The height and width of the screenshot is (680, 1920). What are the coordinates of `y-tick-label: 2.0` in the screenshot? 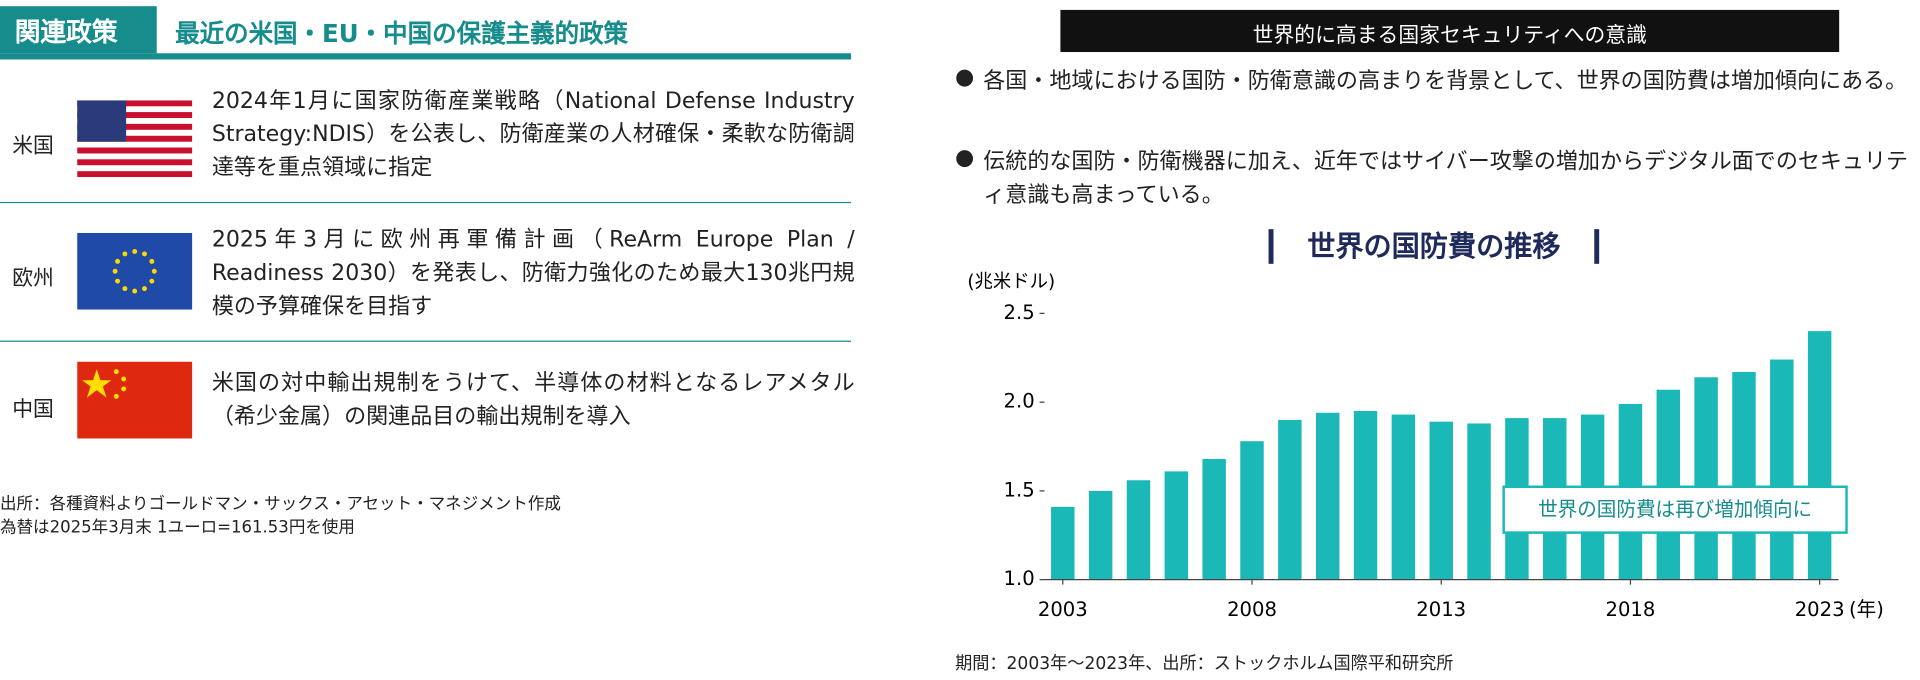 It's located at (1019, 401).